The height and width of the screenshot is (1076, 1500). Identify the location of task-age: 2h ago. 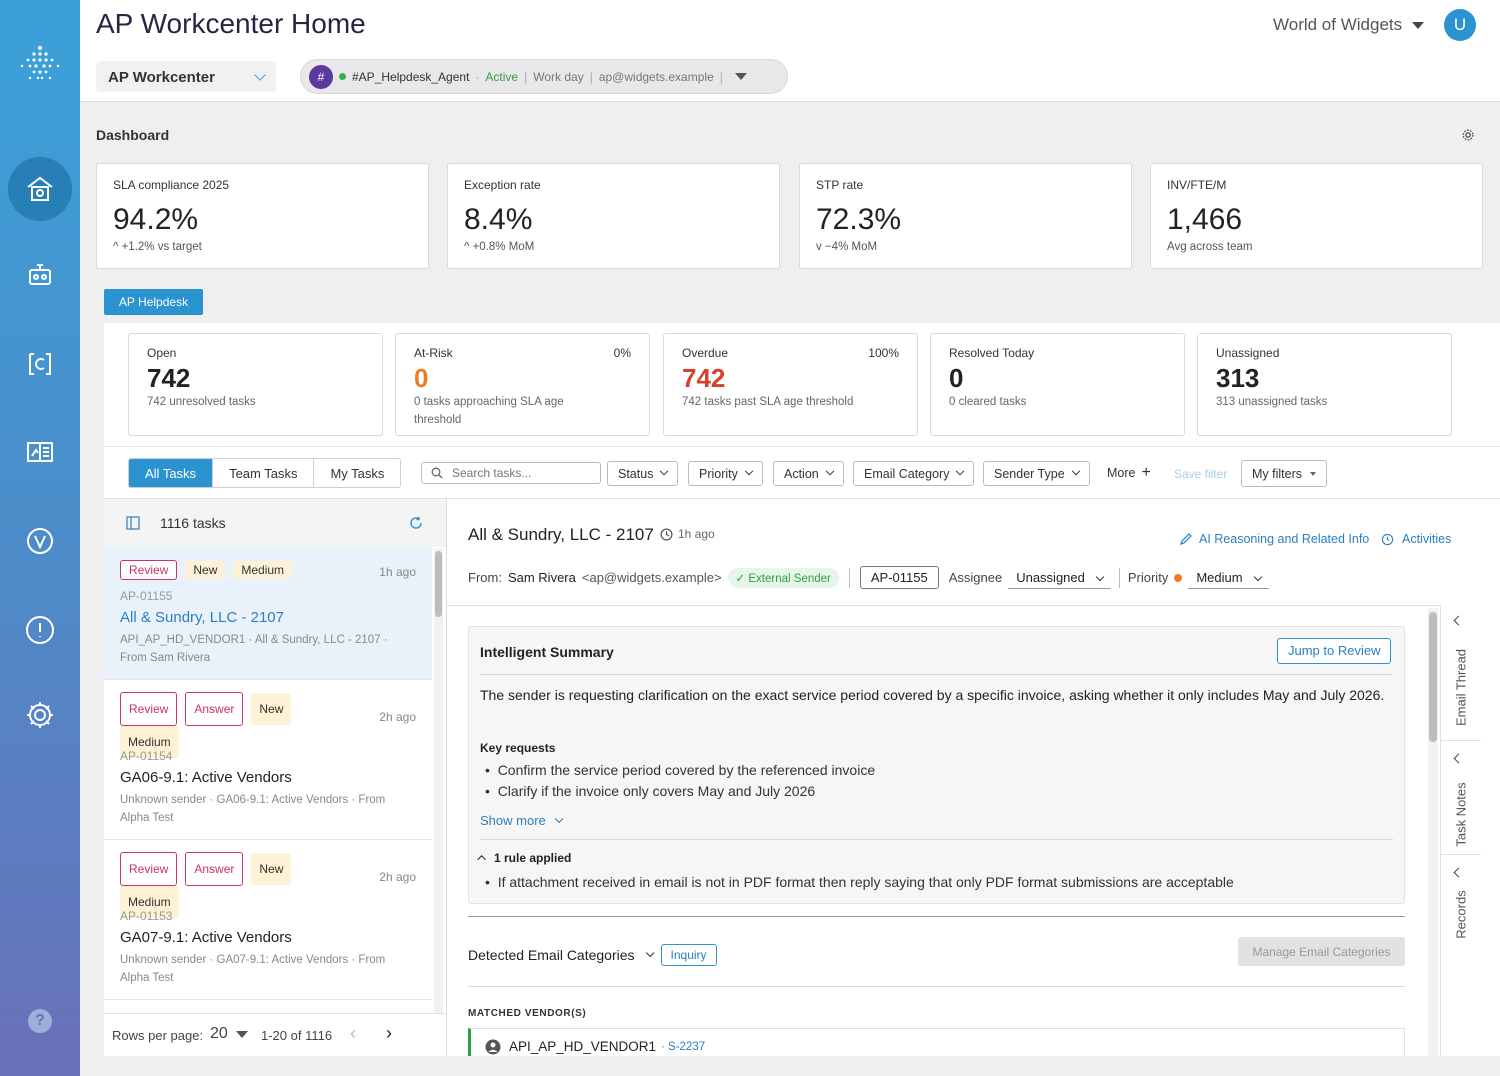
(397, 877).